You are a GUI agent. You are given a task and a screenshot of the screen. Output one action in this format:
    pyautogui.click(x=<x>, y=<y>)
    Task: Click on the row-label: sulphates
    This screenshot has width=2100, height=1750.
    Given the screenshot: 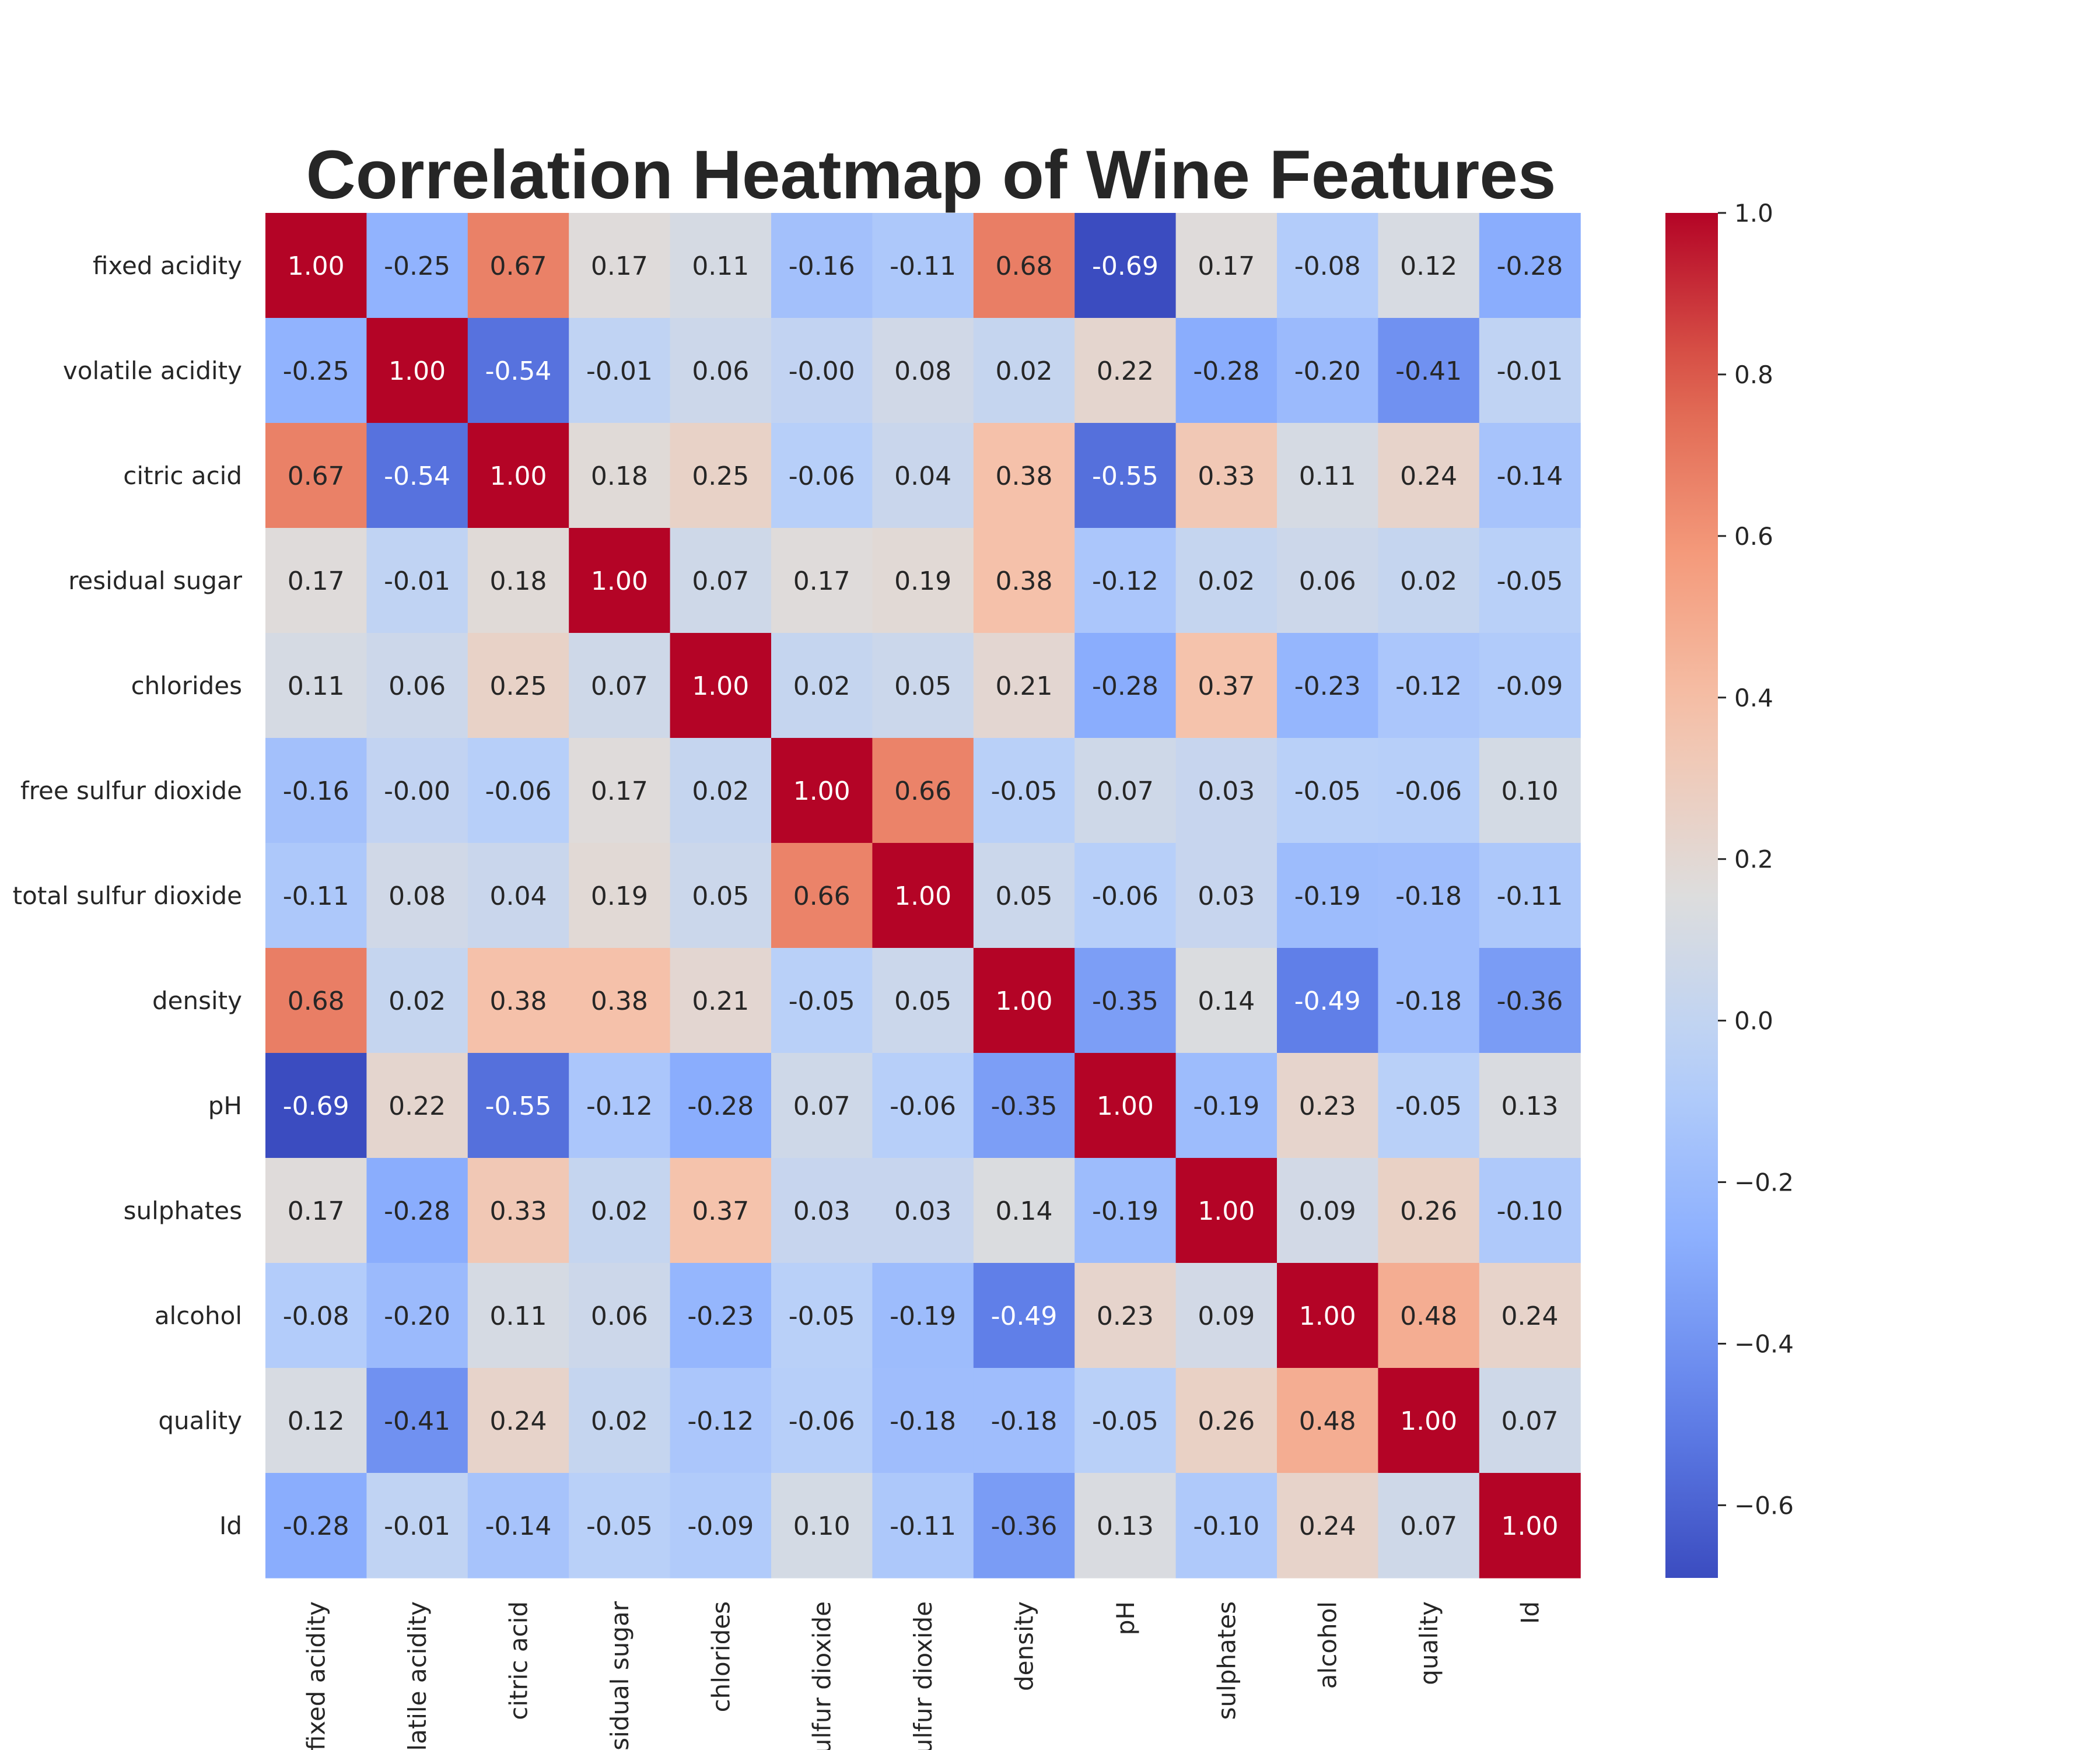 What is the action you would take?
    pyautogui.click(x=183, y=1210)
    